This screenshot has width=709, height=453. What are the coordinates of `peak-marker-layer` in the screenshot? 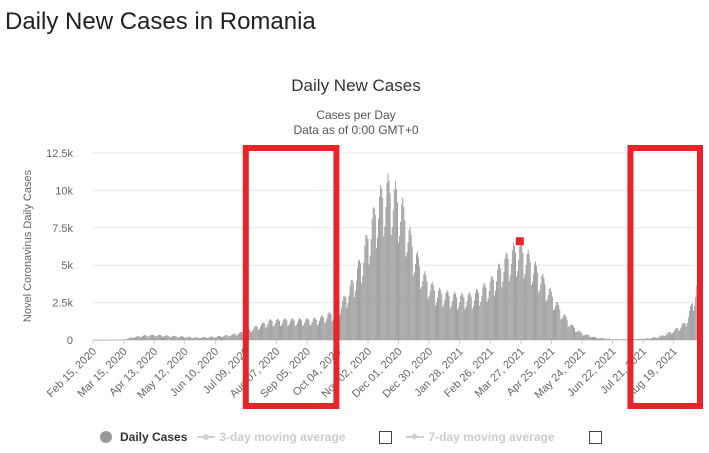 It's located at (519, 241).